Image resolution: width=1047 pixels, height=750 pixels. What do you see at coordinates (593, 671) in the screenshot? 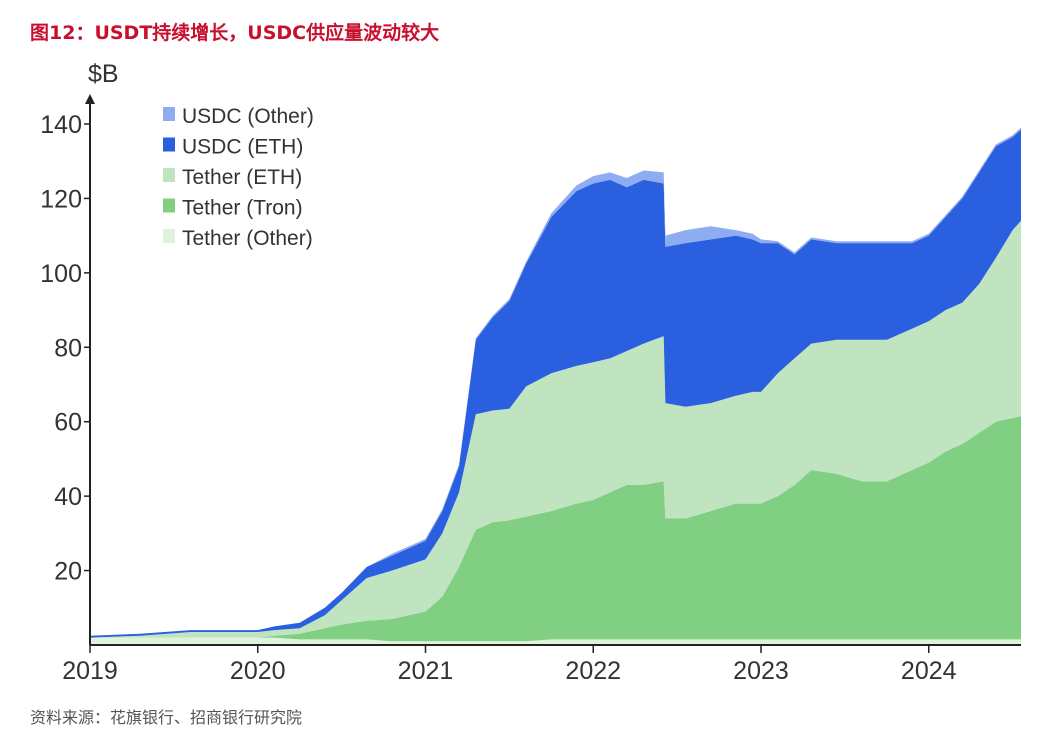
I see `x-tick-label: 2022` at bounding box center [593, 671].